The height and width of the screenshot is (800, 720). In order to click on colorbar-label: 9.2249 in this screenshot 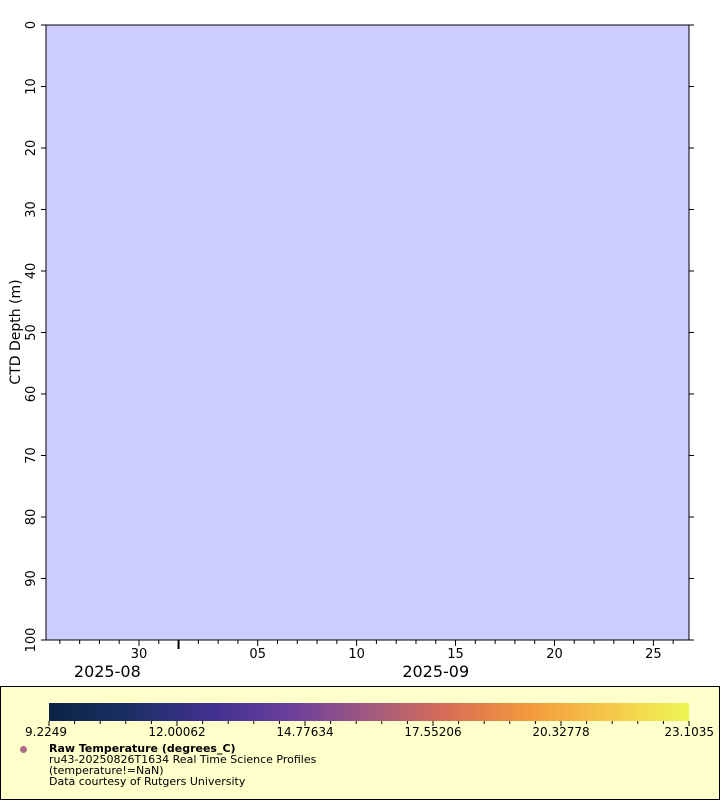, I will do `click(46, 731)`.